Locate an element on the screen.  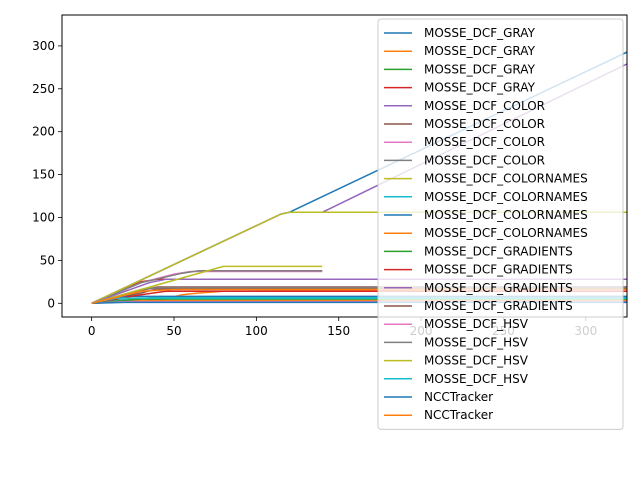
y-tick-label: 100 is located at coordinates (43, 217).